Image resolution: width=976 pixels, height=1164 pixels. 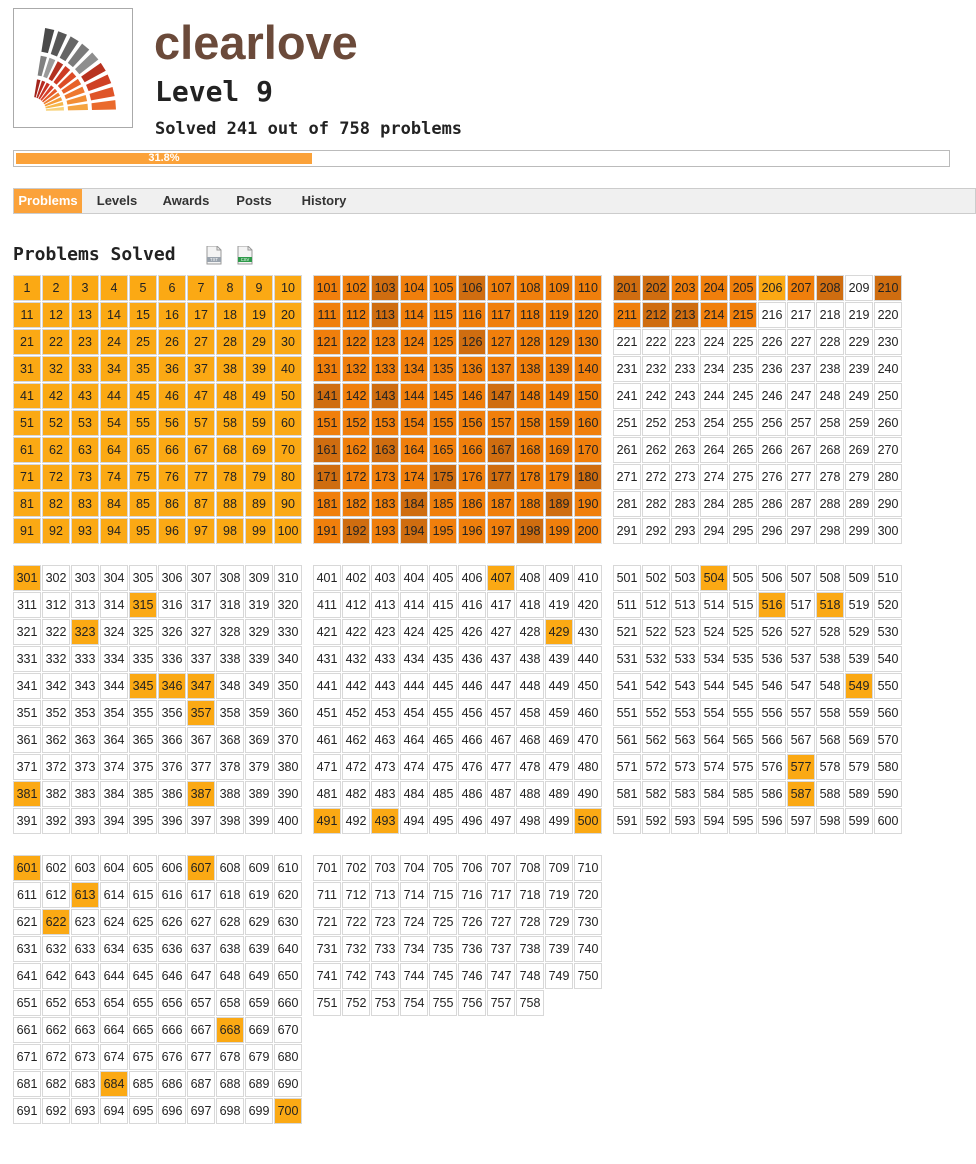 I want to click on problem-cell-100: 100, so click(x=288, y=531).